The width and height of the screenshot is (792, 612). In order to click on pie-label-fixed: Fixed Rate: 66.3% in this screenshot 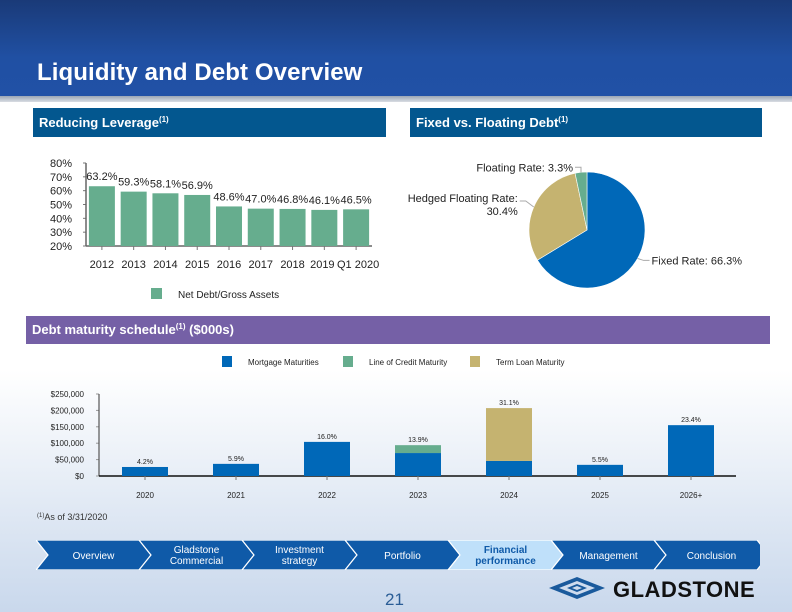, I will do `click(697, 261)`.